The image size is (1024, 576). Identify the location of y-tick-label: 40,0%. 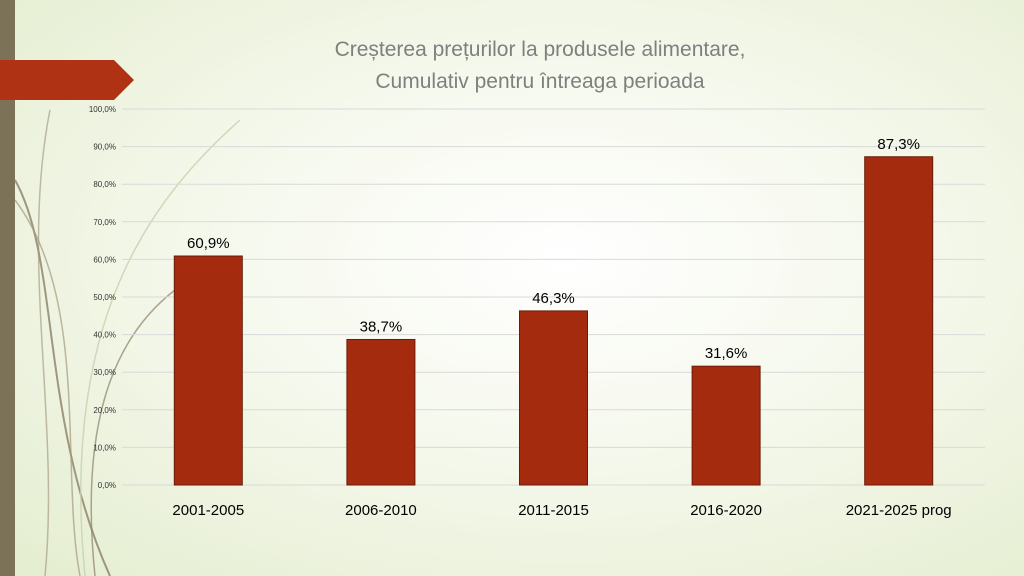
(104, 335).